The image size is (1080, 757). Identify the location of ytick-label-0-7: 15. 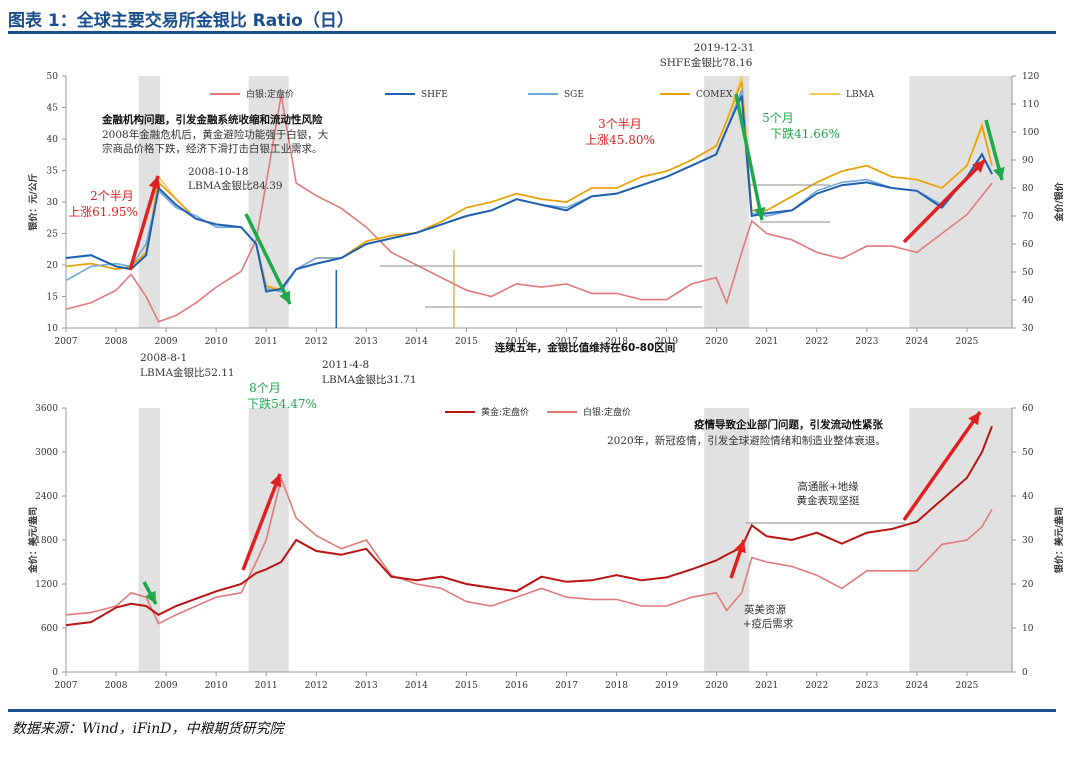
(53, 298).